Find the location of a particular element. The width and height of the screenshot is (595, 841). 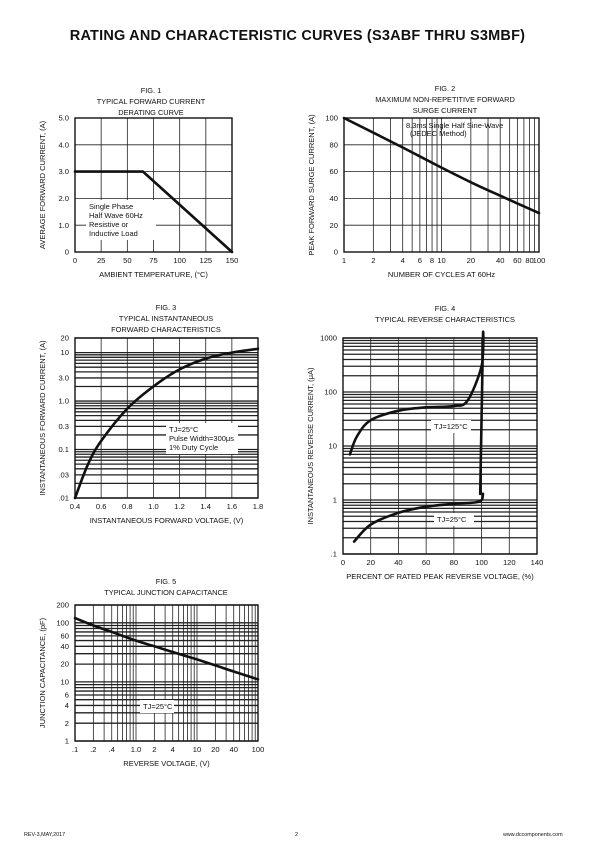

footer-page-number: 2 is located at coordinates (296, 835).